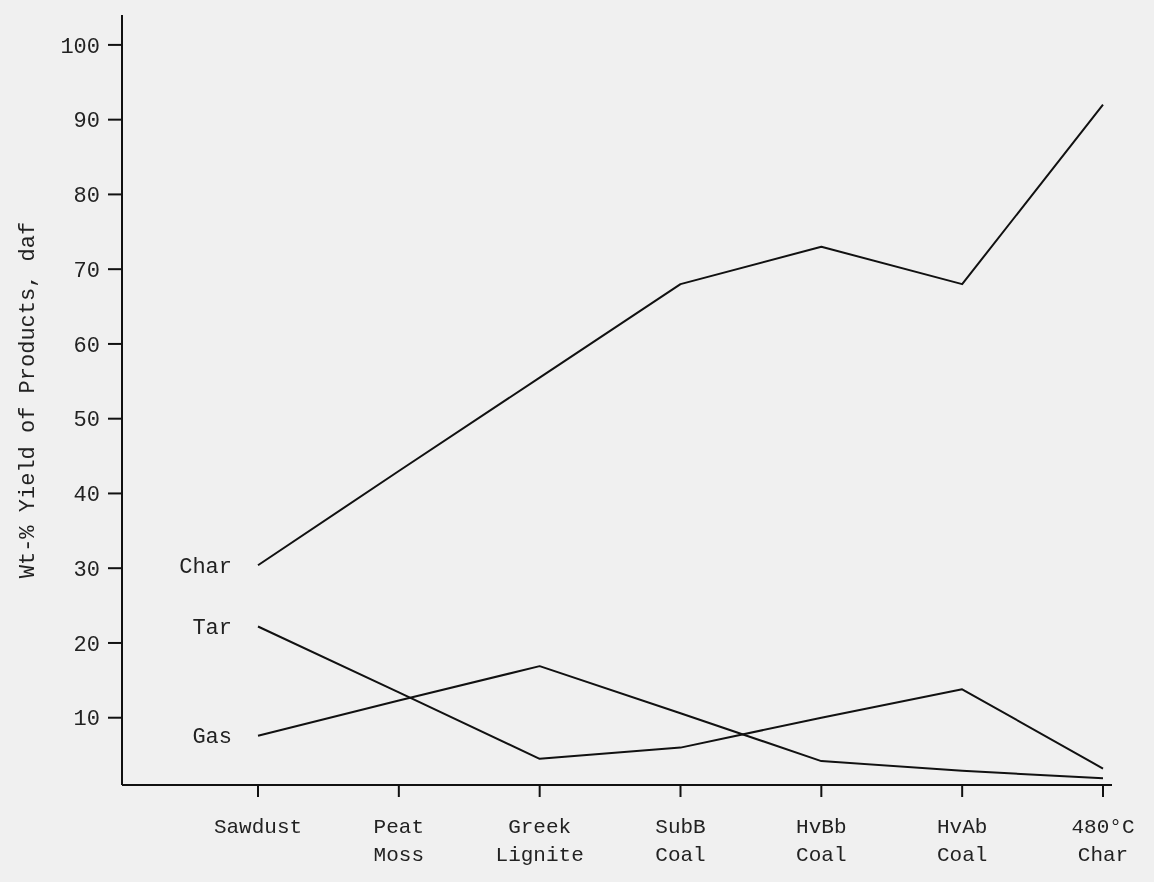 The width and height of the screenshot is (1154, 882). What do you see at coordinates (86, 421) in the screenshot?
I see `y-tick-label: 50` at bounding box center [86, 421].